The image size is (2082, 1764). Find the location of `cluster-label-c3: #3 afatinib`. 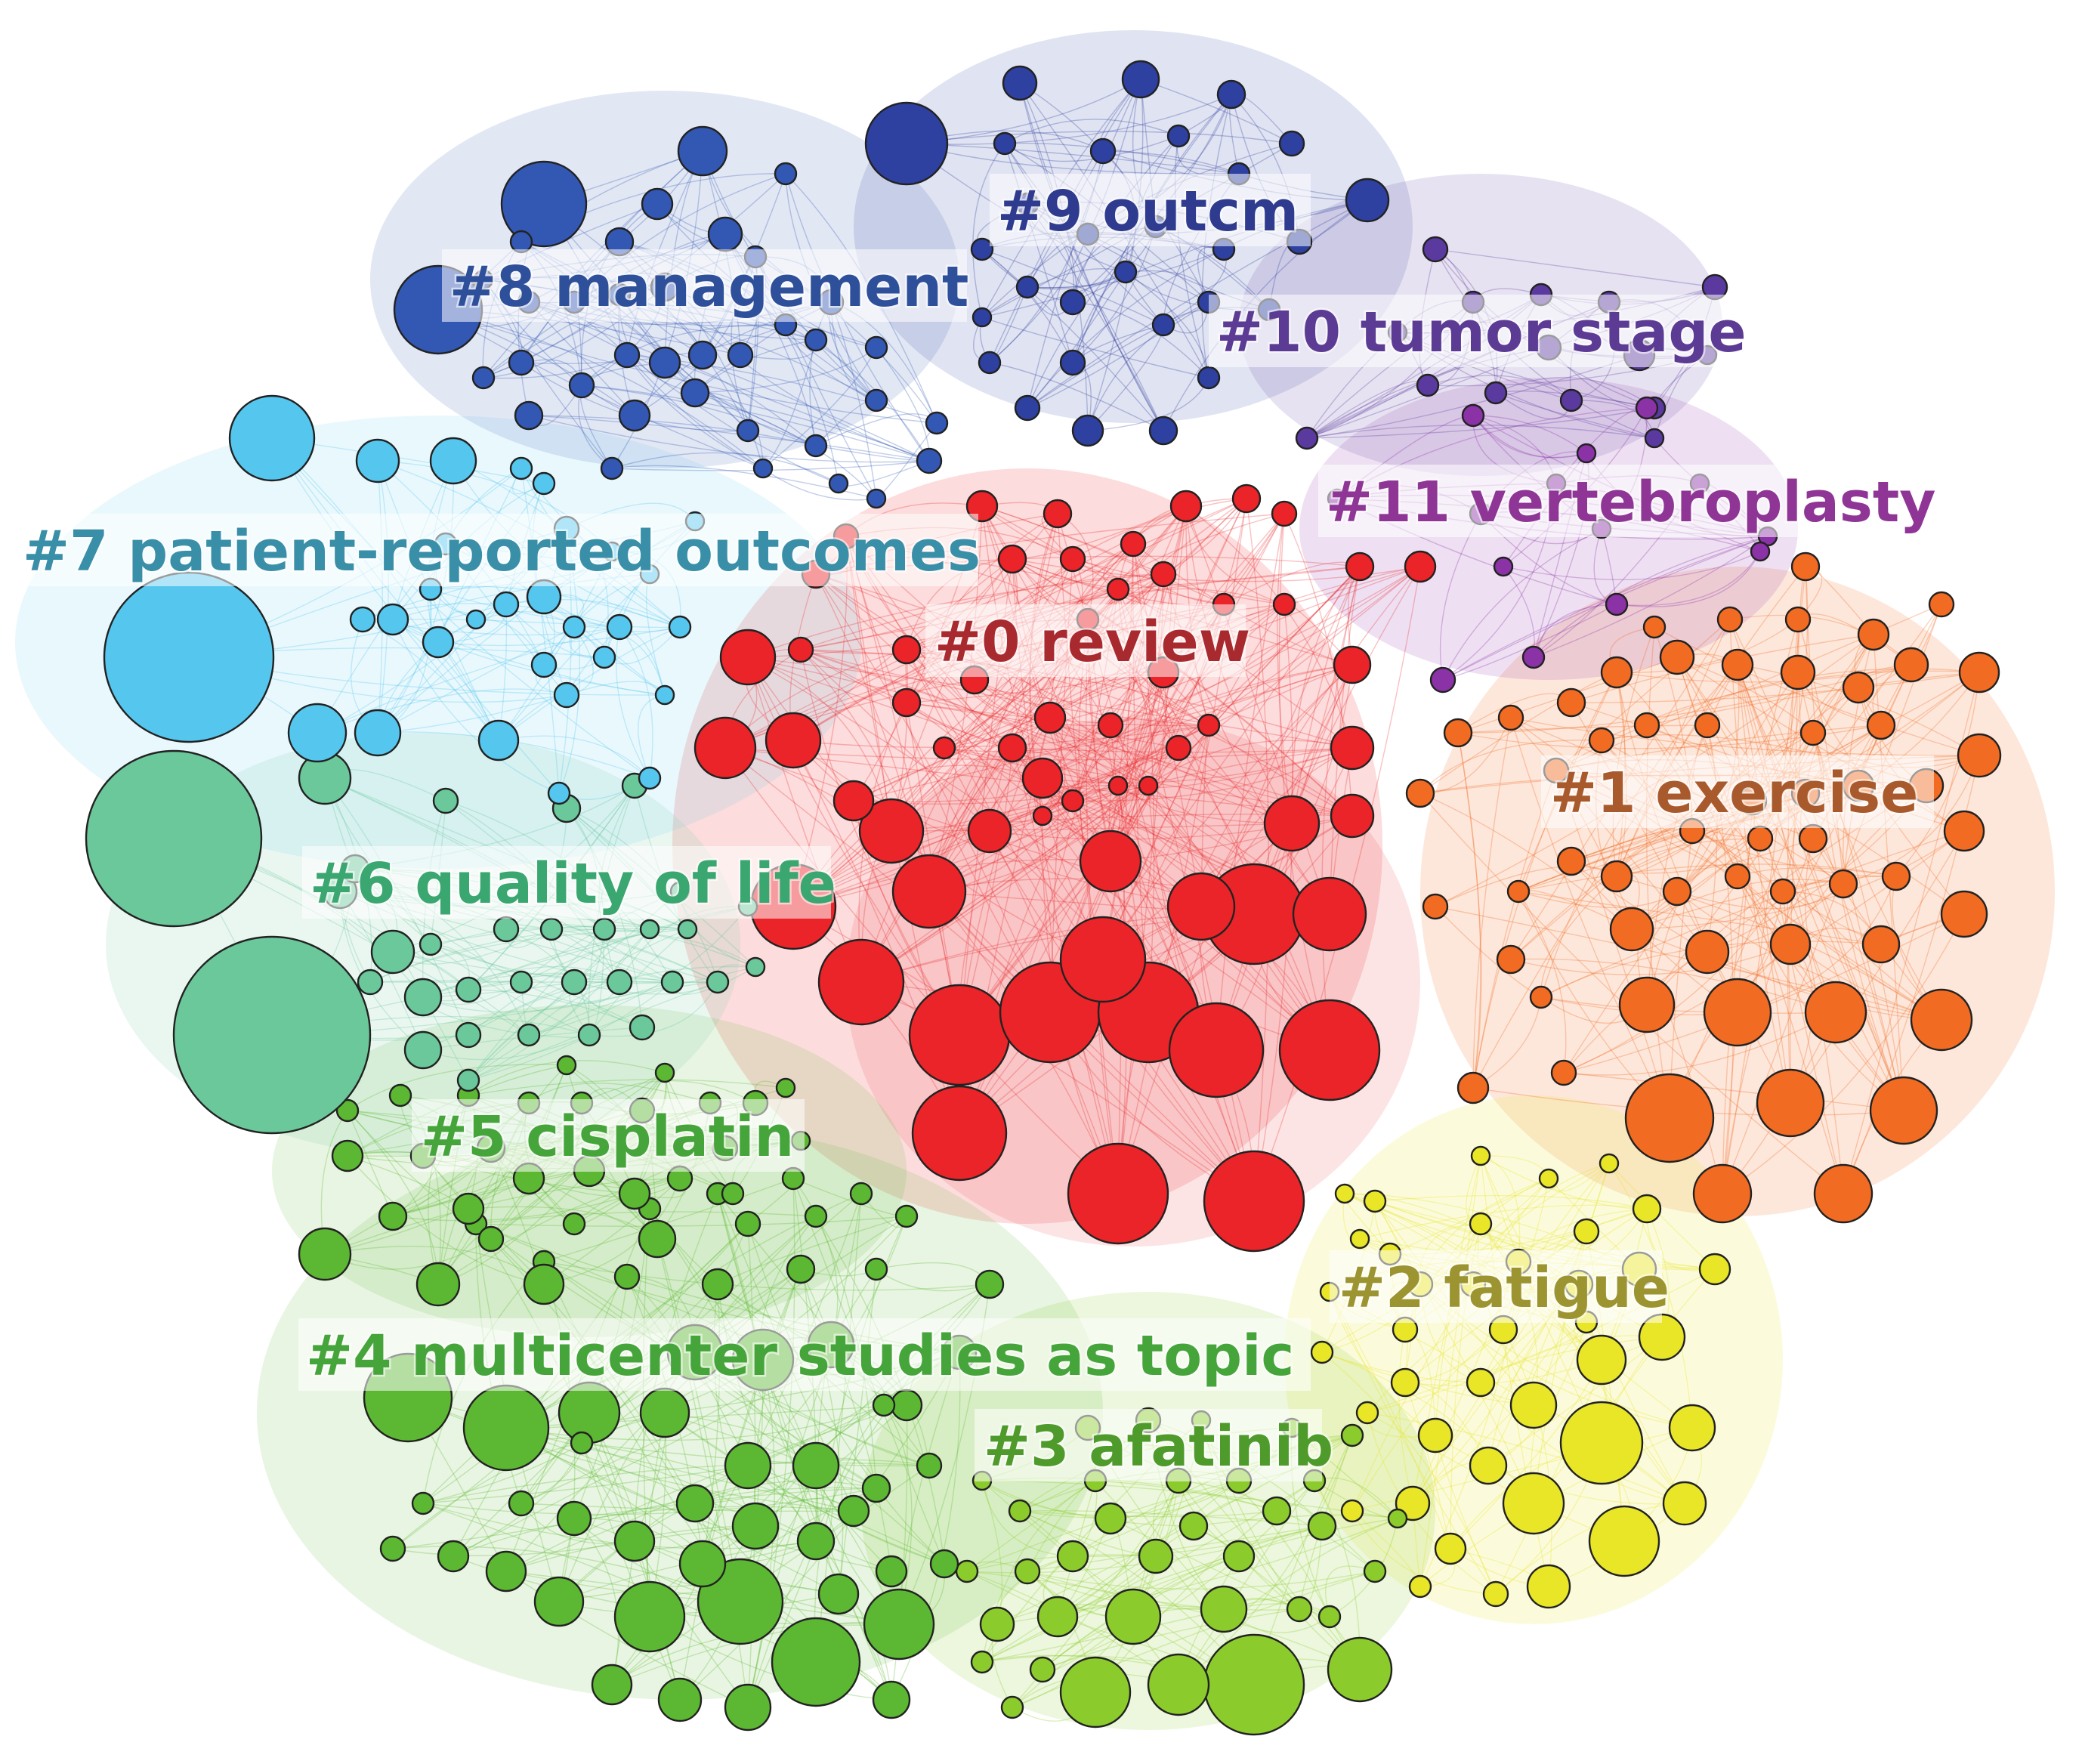

cluster-label-c3: #3 afatinib is located at coordinates (1159, 1446).